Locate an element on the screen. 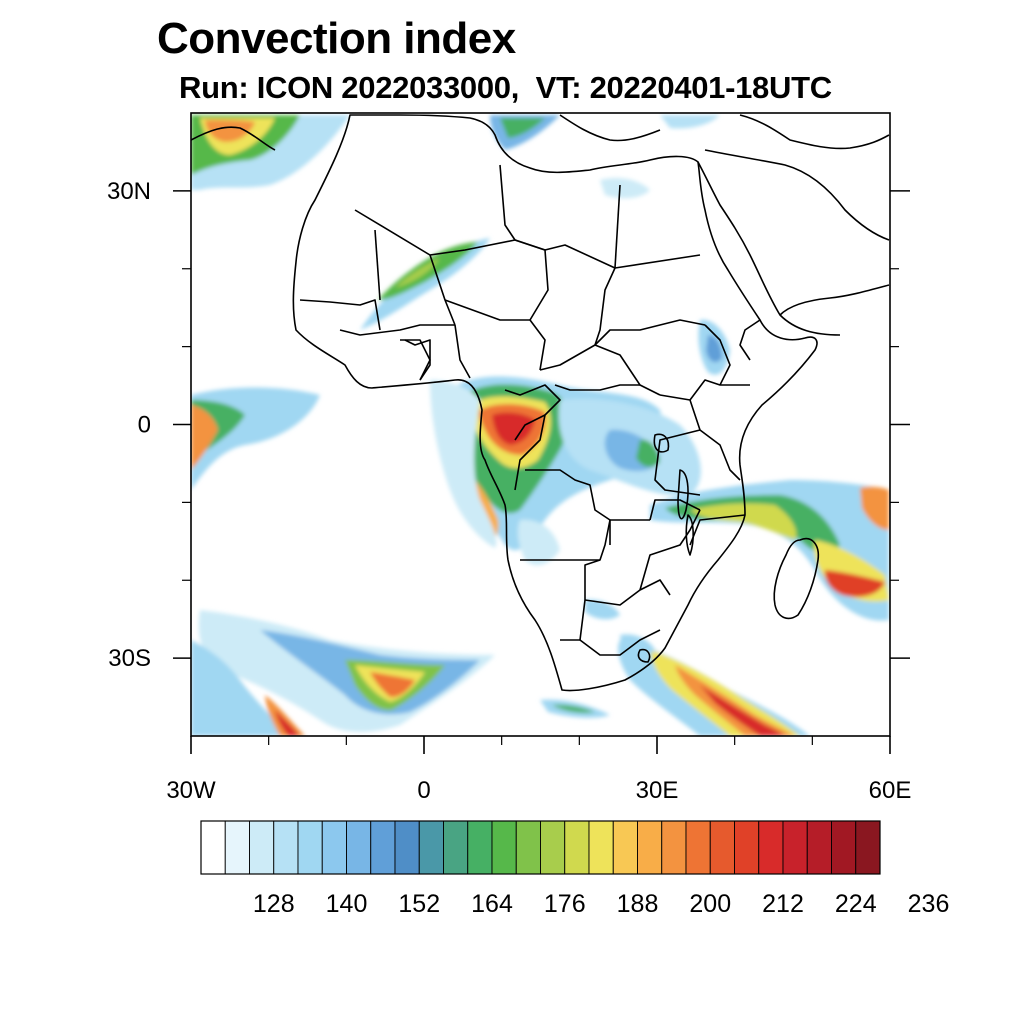 The image size is (1024, 1024). x-axis: 30W 0 30E 60E is located at coordinates (539, 770).